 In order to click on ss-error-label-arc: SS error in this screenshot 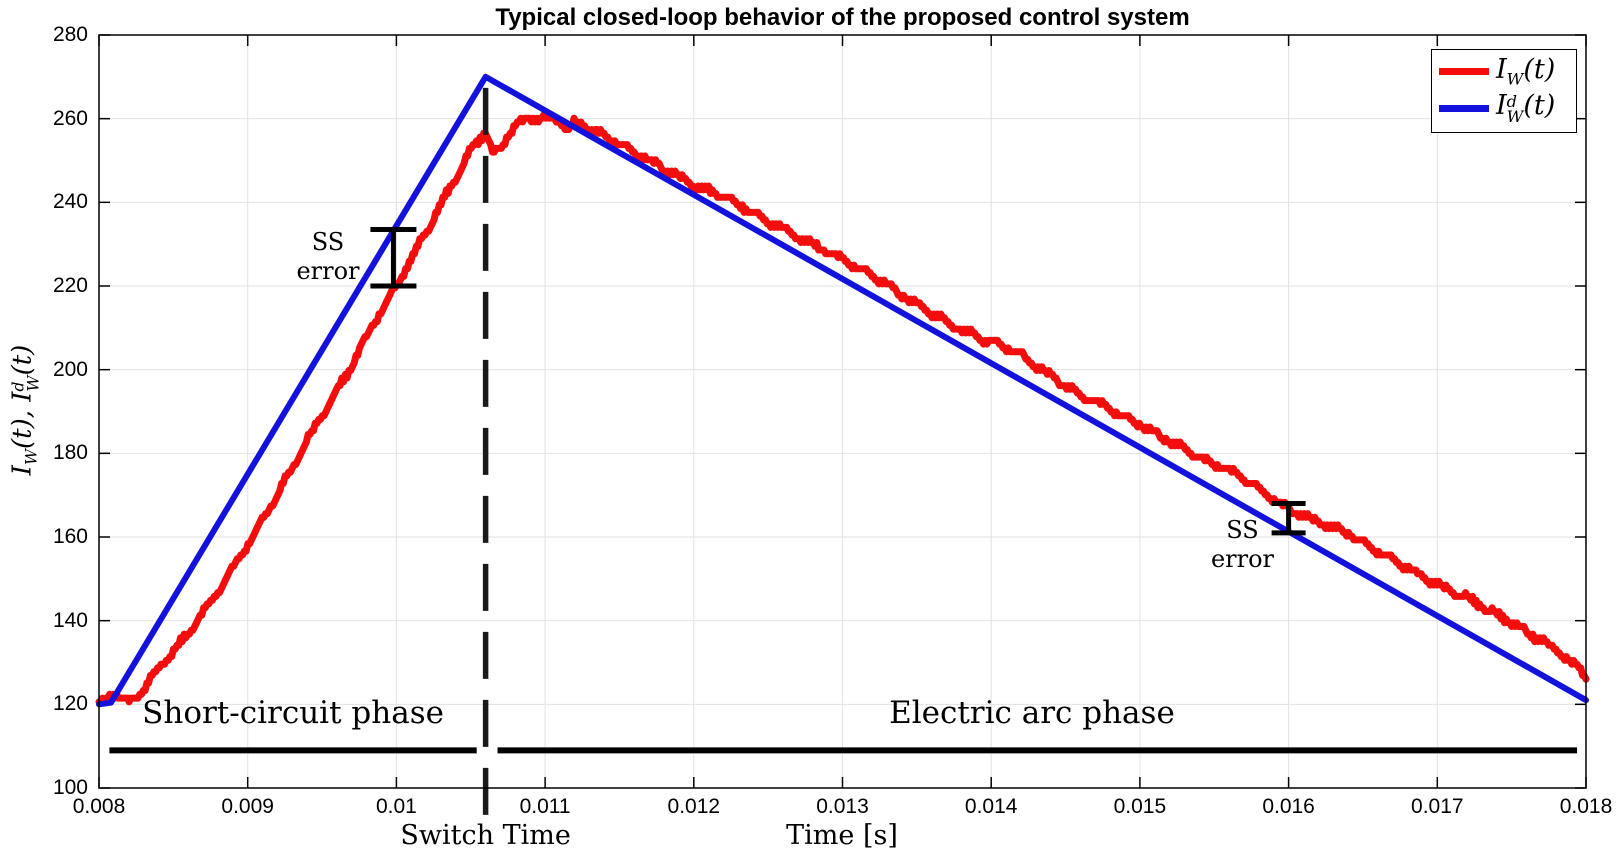, I will do `click(1242, 545)`.